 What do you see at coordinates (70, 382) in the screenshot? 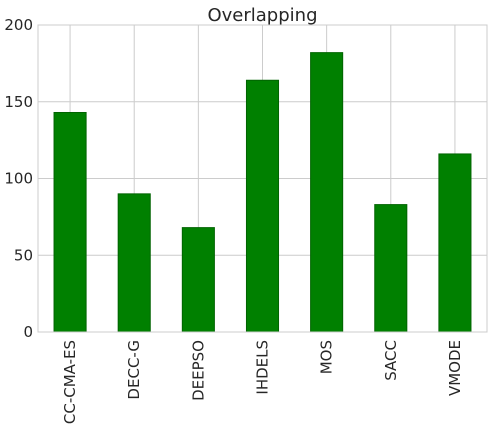
I see `x-tick-label: CC-CMA-ES` at bounding box center [70, 382].